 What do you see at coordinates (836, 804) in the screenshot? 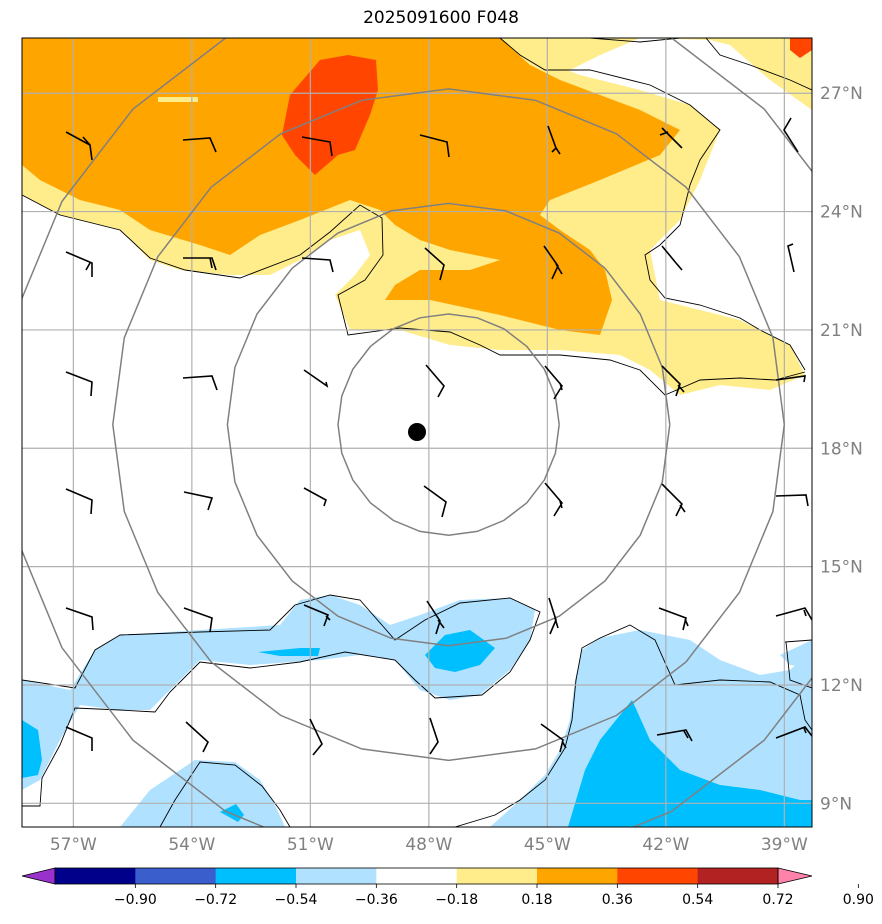
I see `lat-tick-label: 9°N` at bounding box center [836, 804].